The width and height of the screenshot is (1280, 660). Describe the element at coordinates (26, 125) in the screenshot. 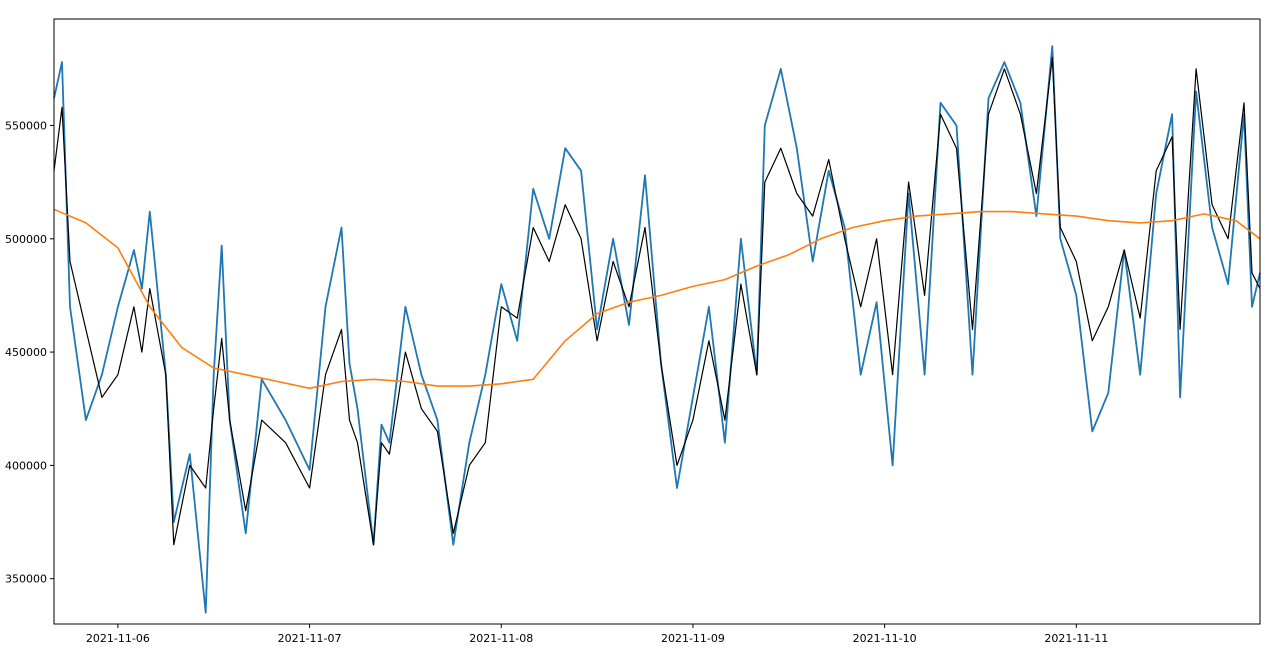

I see `y-tick-label: 550000` at that location.